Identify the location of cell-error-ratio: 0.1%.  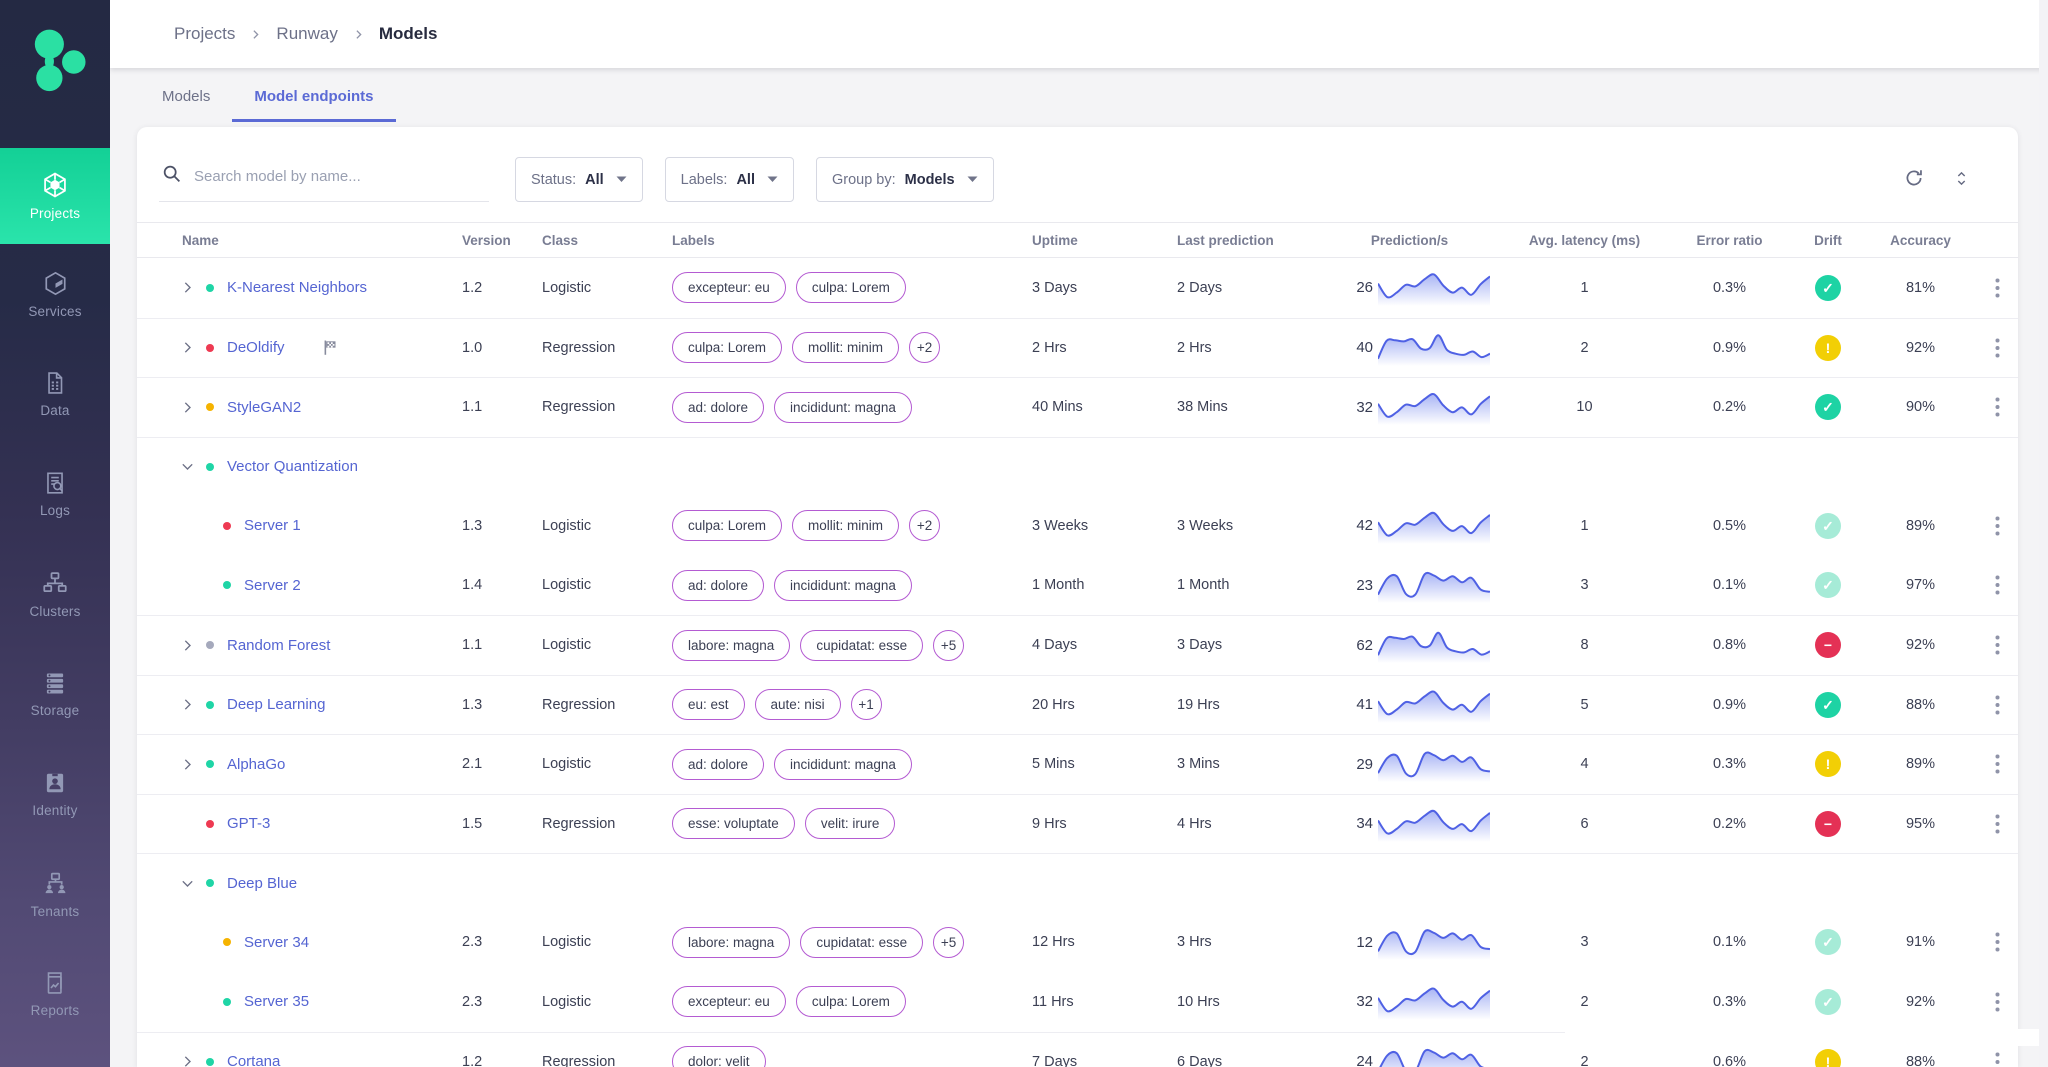
(1729, 585).